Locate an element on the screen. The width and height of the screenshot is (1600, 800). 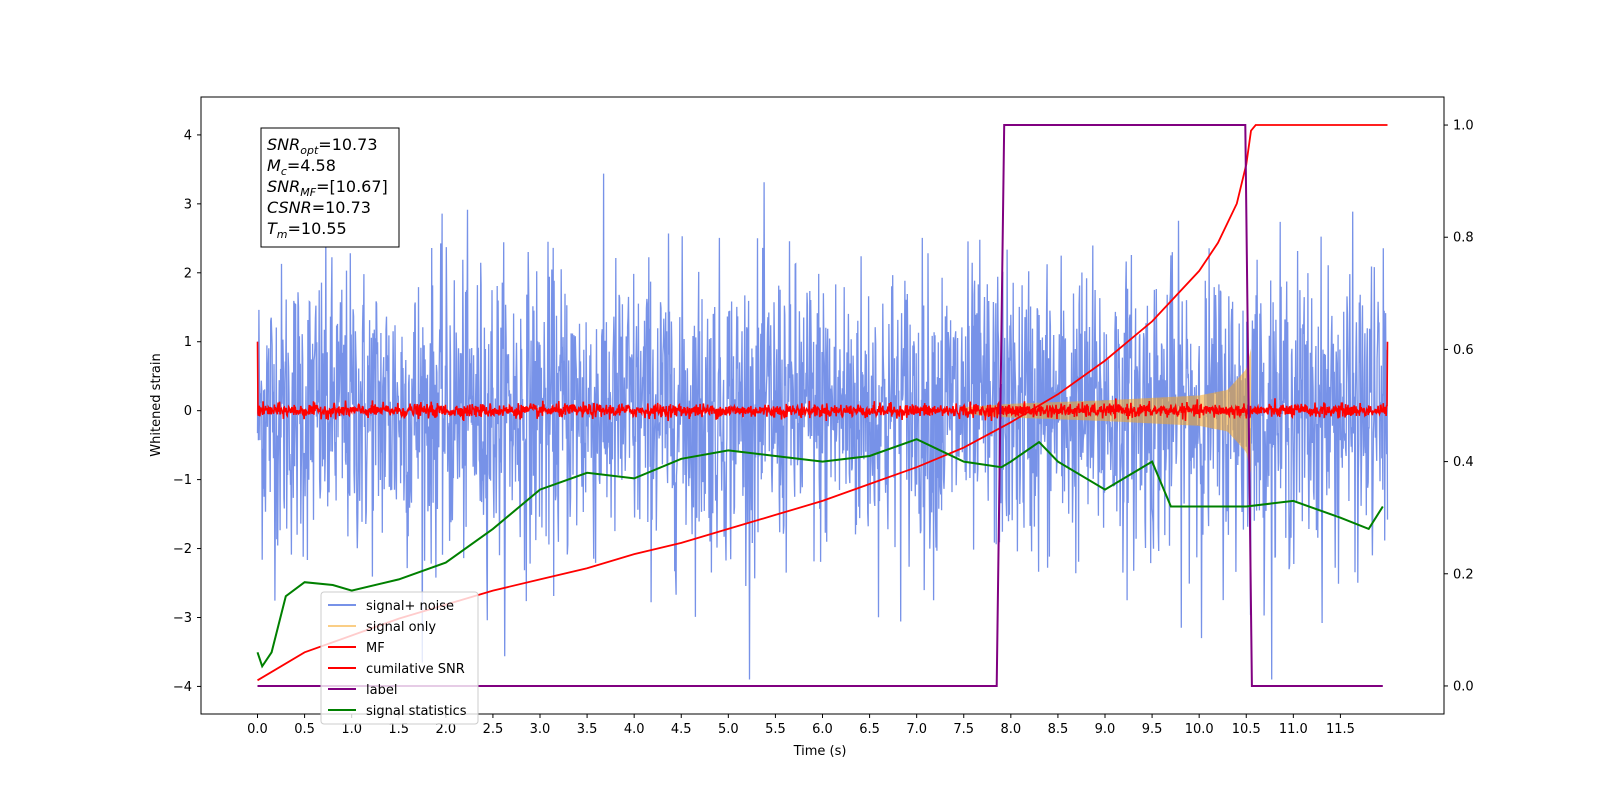
annotation-line: Tm=10.55 is located at coordinates (307, 230).